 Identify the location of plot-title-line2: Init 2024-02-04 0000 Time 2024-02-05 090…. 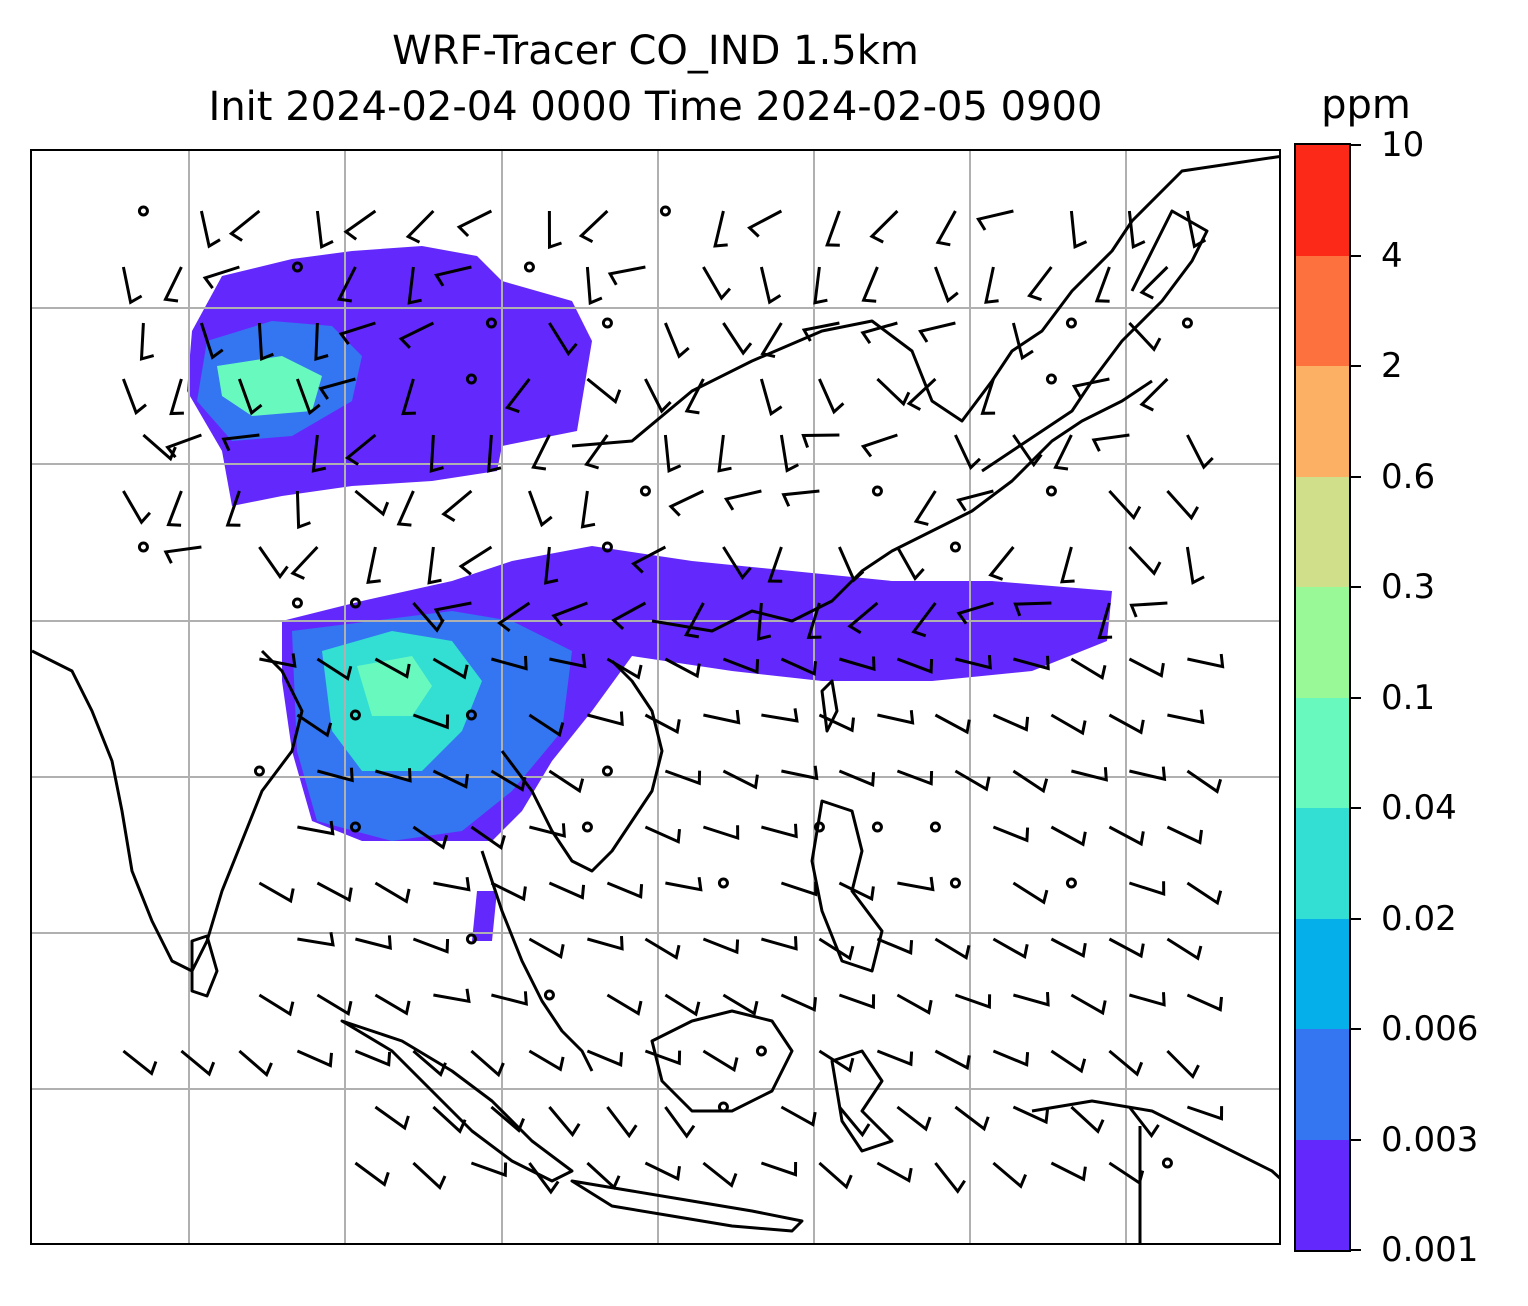
(655, 107).